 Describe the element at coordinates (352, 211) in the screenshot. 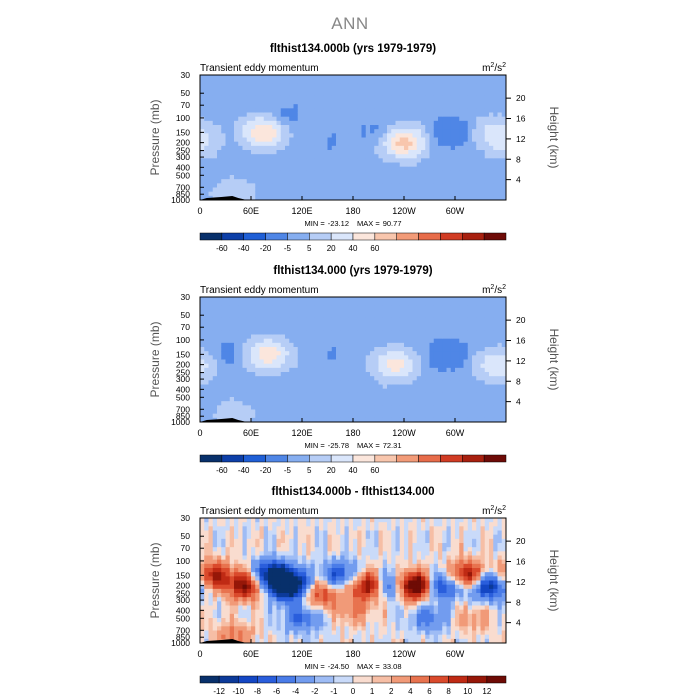

I see `x-tick-label: 180` at that location.